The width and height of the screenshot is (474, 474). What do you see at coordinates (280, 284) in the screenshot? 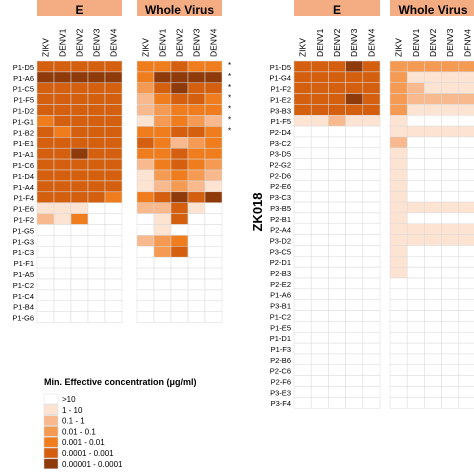
I see `row-label: P2-E2` at bounding box center [280, 284].